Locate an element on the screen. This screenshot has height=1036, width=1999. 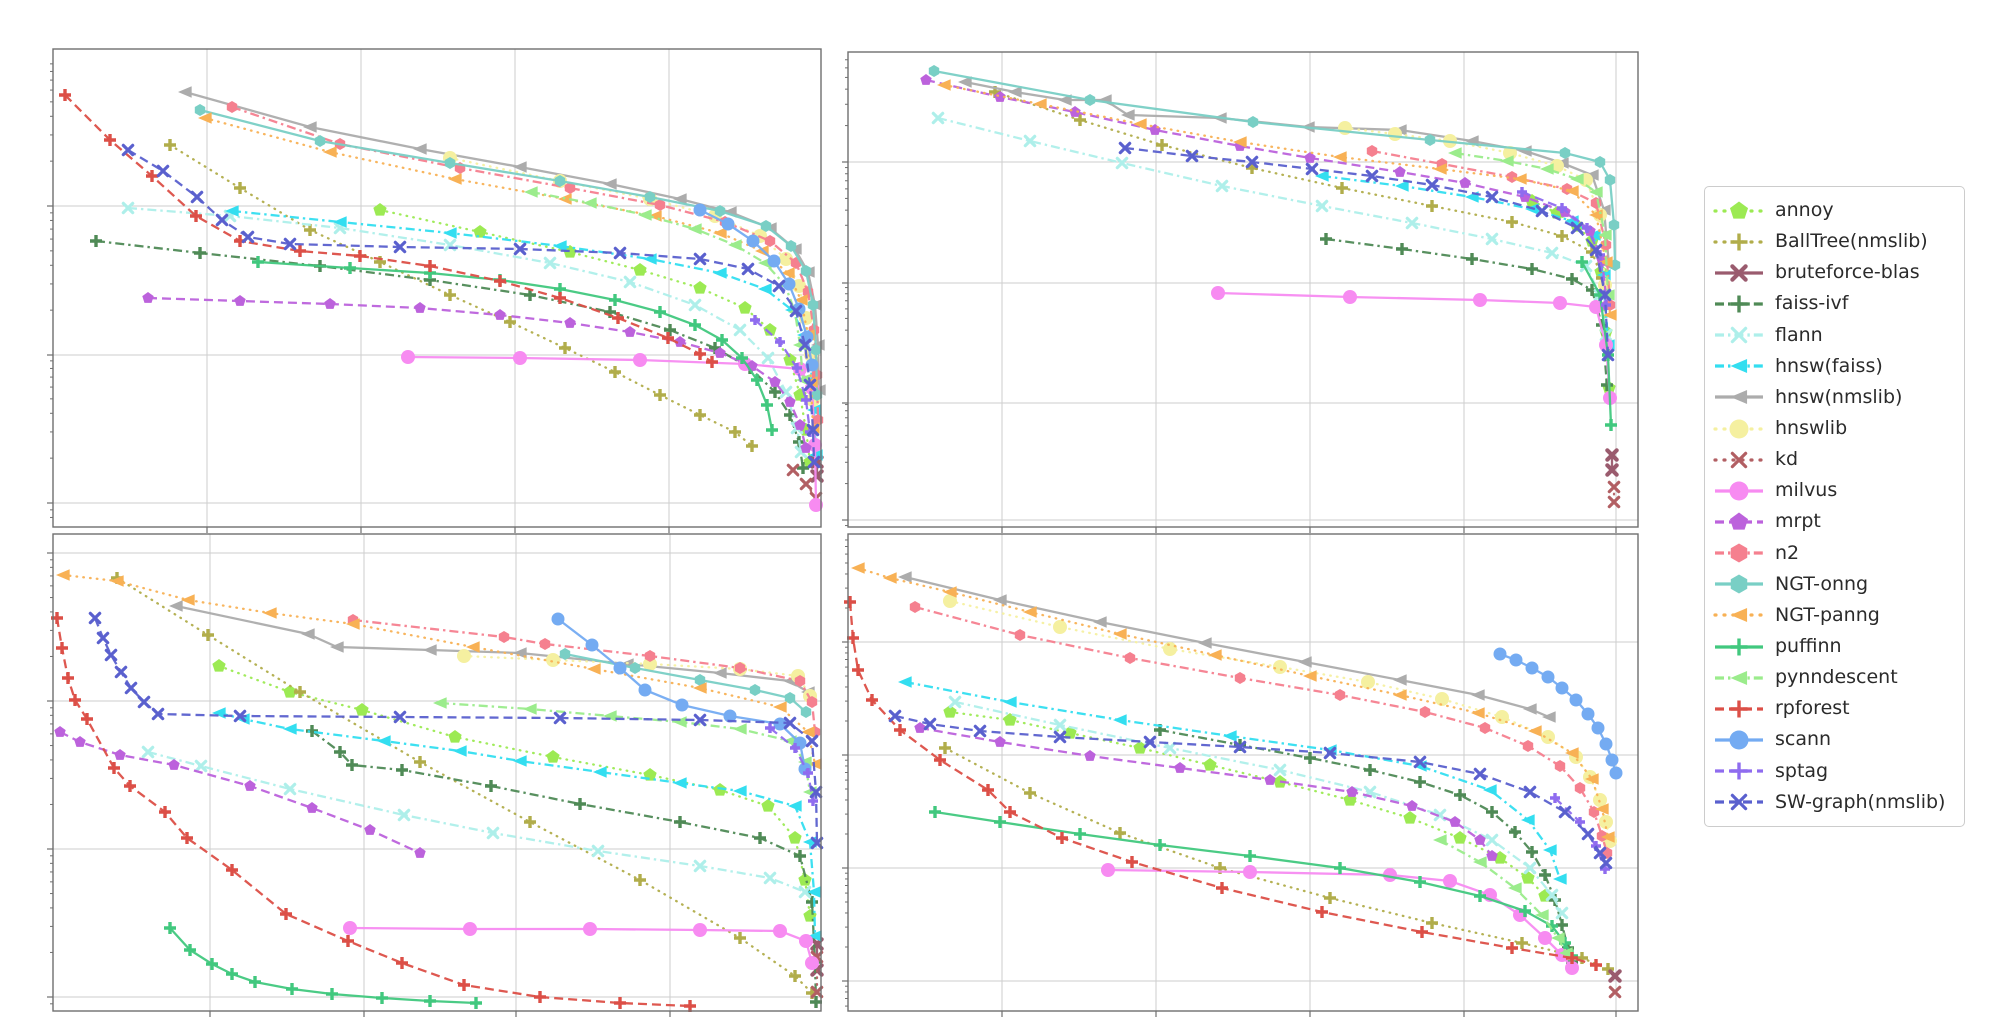
legend-label: BallTree(nmslib) is located at coordinates (1851, 241).